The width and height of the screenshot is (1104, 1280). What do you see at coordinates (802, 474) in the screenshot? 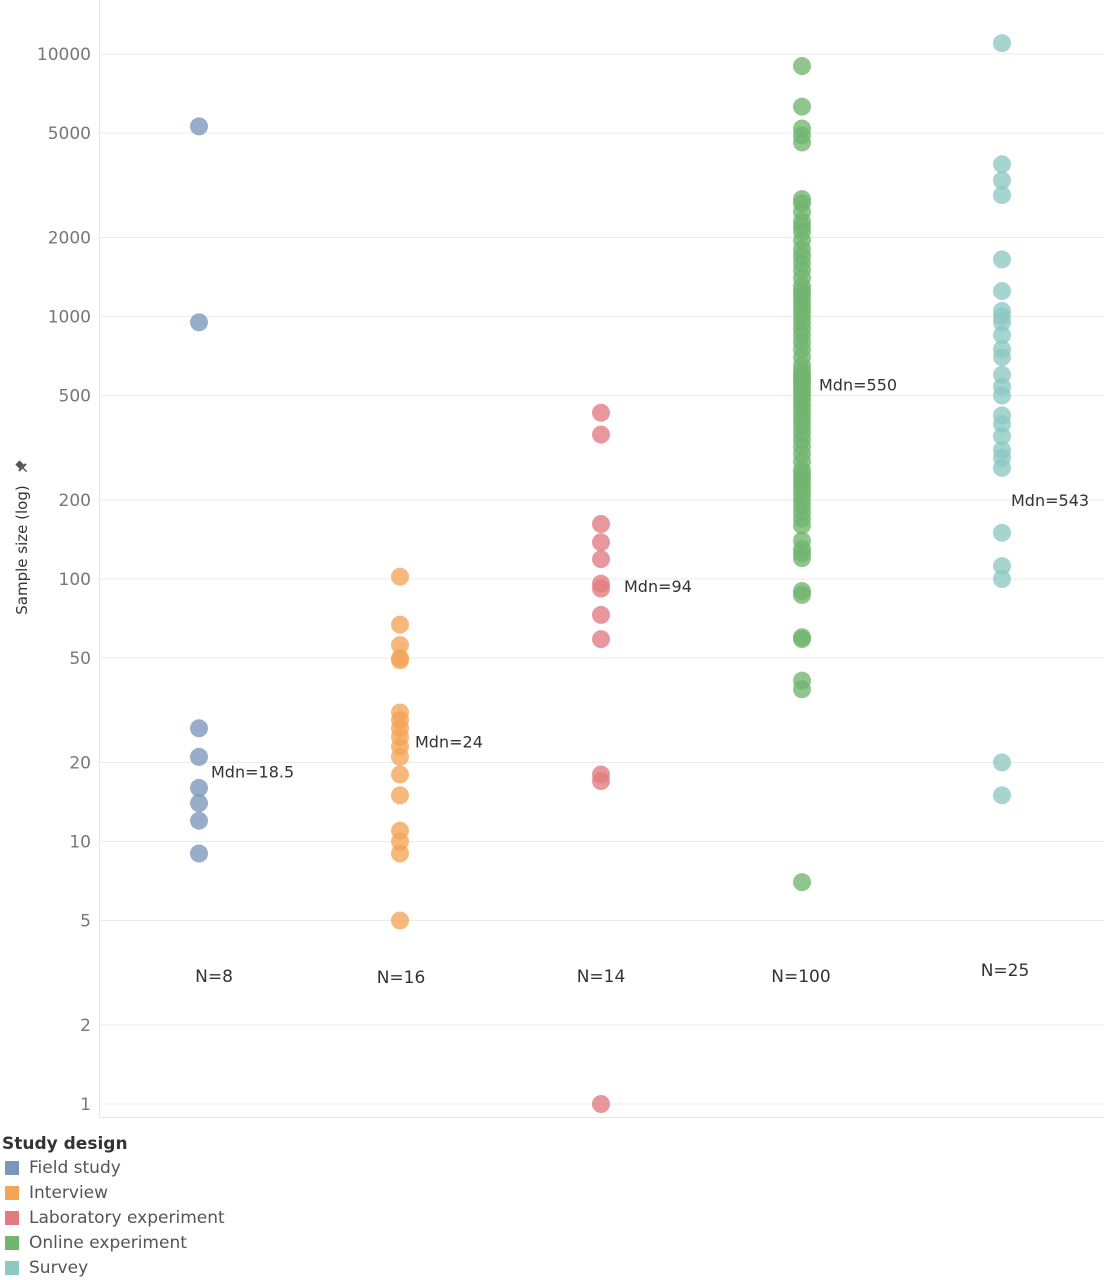
I see `series-online-experiment` at bounding box center [802, 474].